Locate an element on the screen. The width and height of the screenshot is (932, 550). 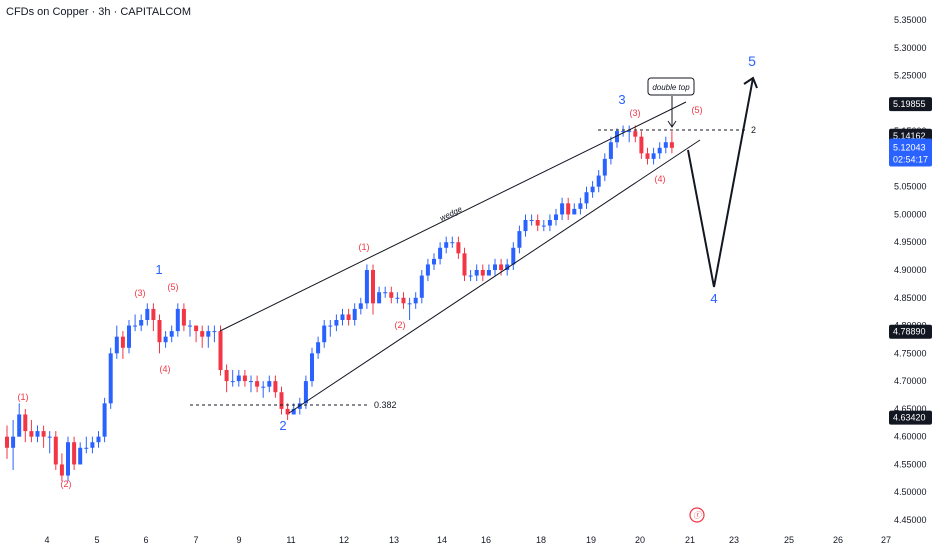
chart-title: CFDs on Copper · 3h · CAPITALCOM is located at coordinates (99, 12).